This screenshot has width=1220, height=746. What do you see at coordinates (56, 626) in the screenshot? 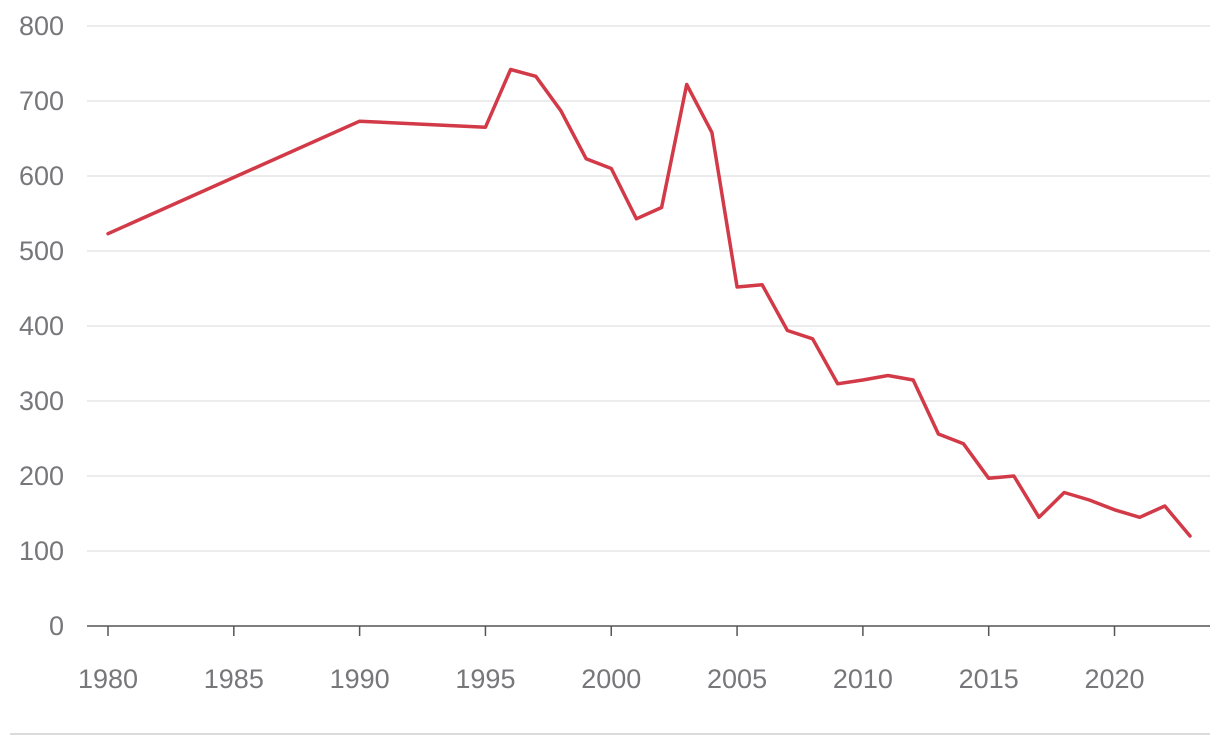
I see `y-tick-label-0: 0` at bounding box center [56, 626].